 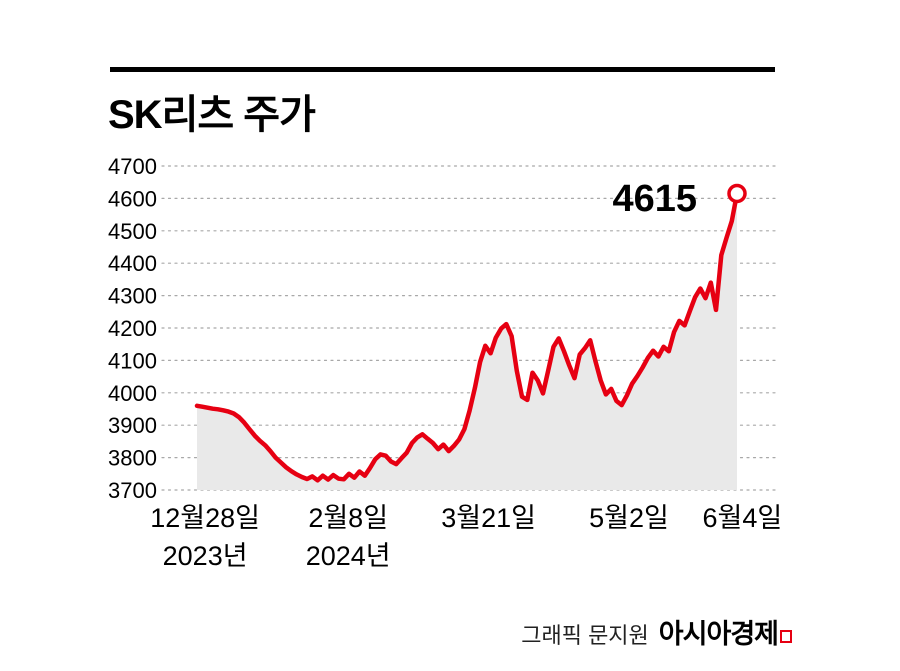 What do you see at coordinates (132, 328) in the screenshot?
I see `y-tick-label: 4200` at bounding box center [132, 328].